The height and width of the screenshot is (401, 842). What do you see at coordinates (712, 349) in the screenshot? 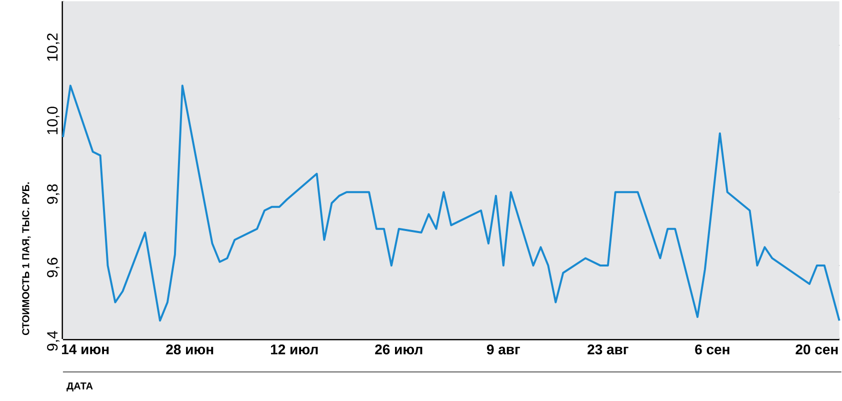
I see `x-tick-label: 6 сен` at bounding box center [712, 349].